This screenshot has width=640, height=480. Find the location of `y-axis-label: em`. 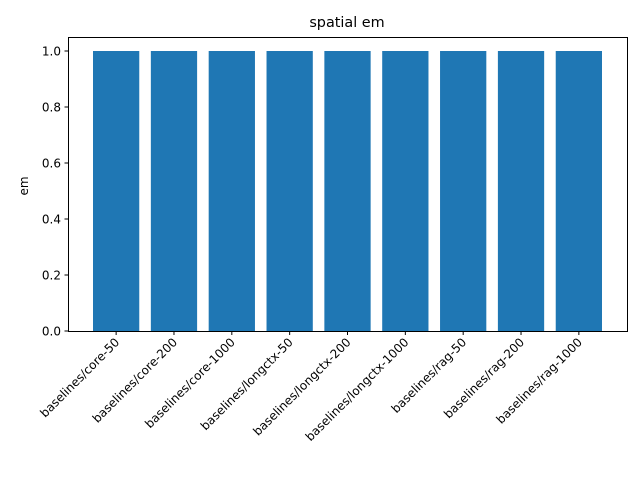

y-axis-label: em is located at coordinates (24, 185).